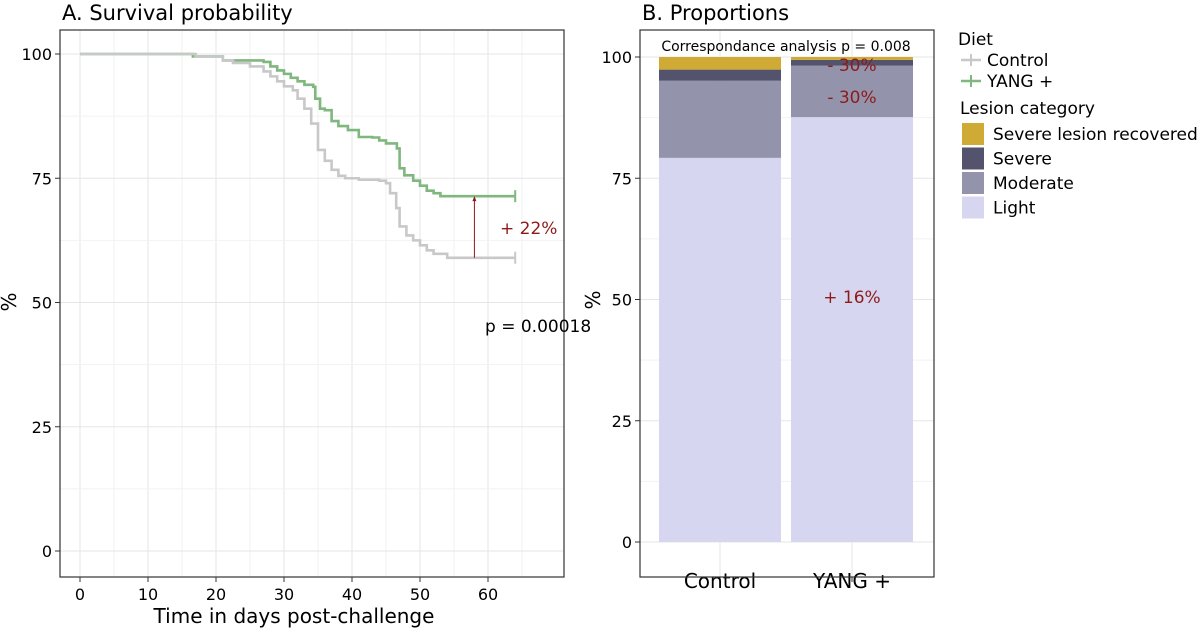 This screenshot has height=632, width=1200. What do you see at coordinates (148, 594) in the screenshot?
I see `x-tick-label: 10` at bounding box center [148, 594].